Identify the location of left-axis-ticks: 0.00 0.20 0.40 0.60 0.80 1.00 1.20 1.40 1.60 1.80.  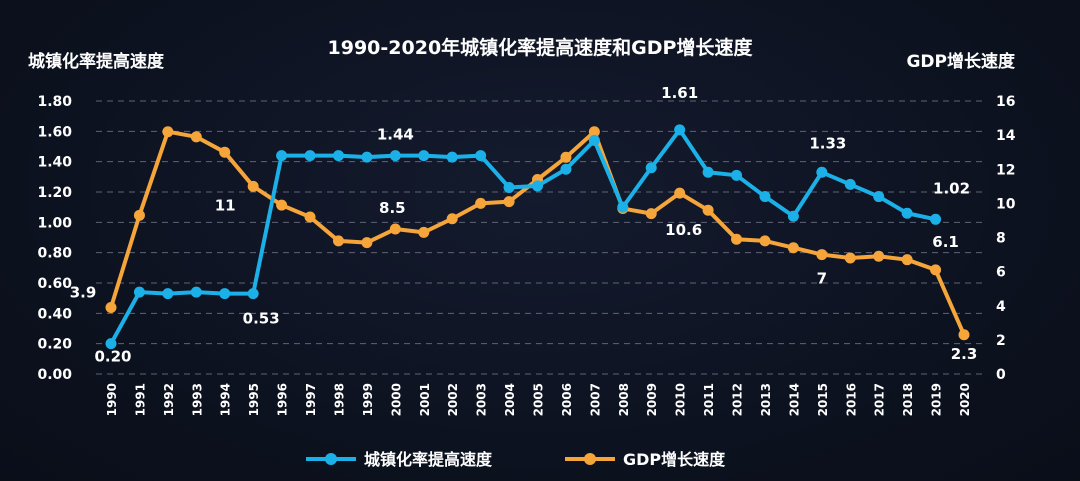
(54, 238).